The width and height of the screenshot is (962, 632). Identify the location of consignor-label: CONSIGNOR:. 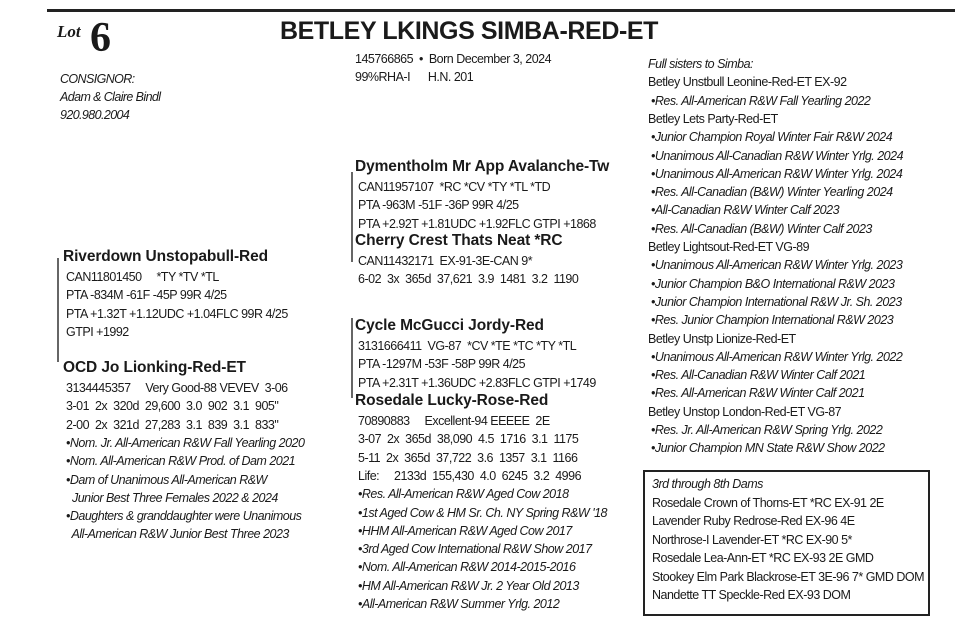
(97, 79).